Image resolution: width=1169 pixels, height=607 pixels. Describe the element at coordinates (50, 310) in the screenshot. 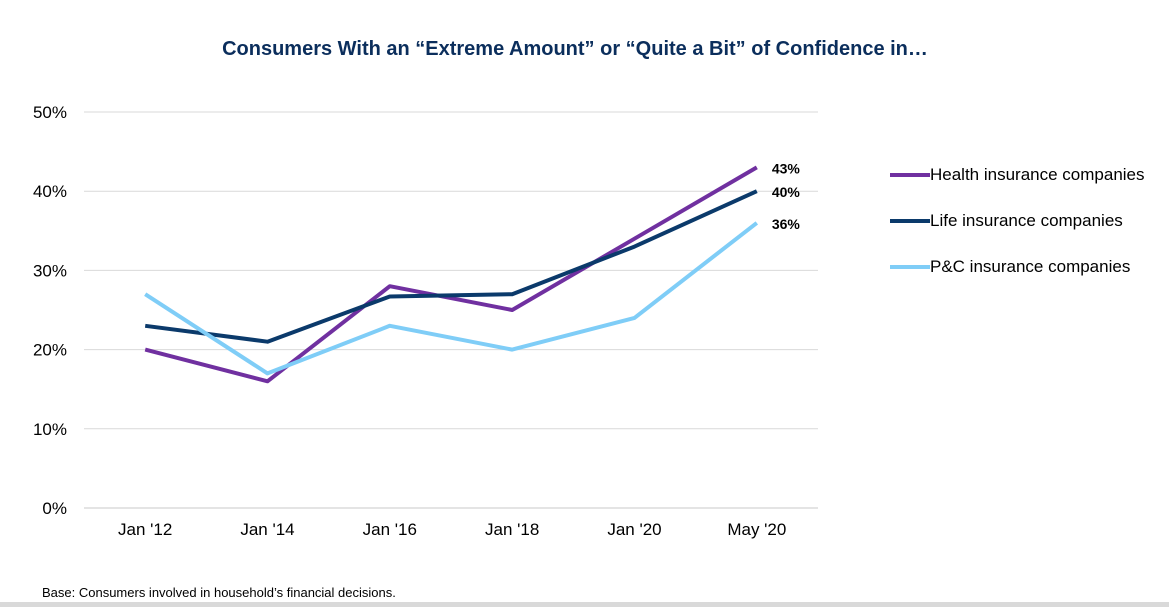

I see `y-axis-ticks: 0% 10% 20% 30% 40% 50%` at that location.